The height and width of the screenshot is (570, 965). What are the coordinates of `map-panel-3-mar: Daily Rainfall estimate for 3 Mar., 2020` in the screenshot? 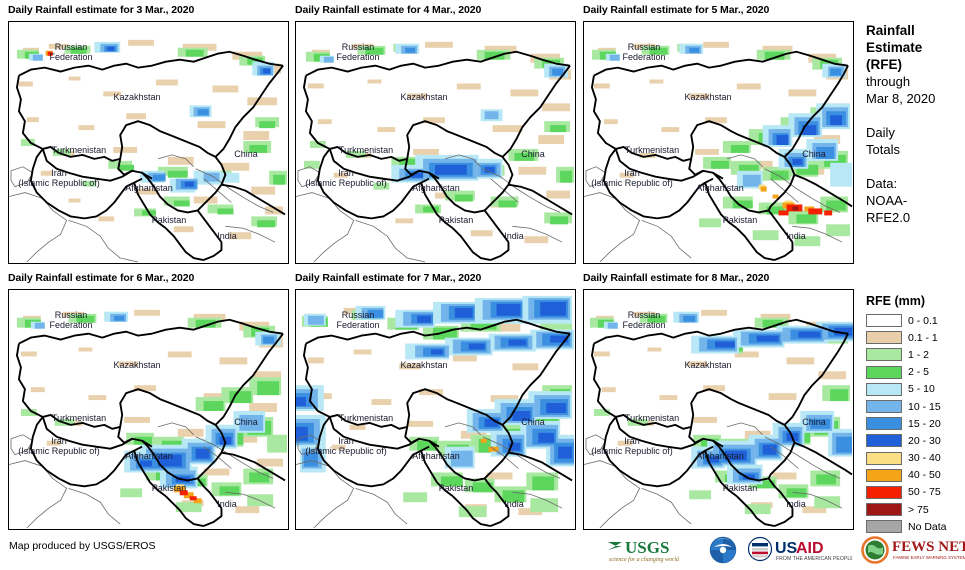 It's located at (148, 134).